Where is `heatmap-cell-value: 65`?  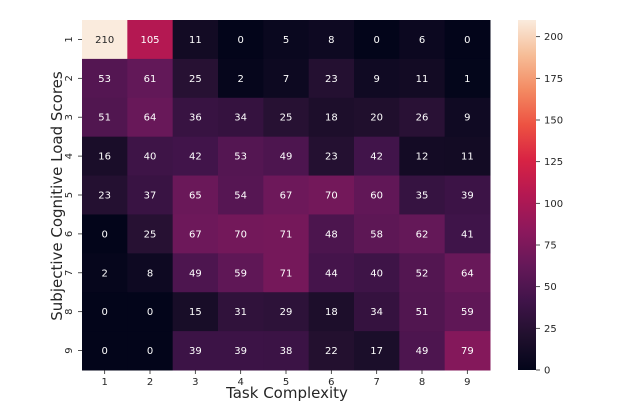
heatmap-cell-value: 65 is located at coordinates (195, 196).